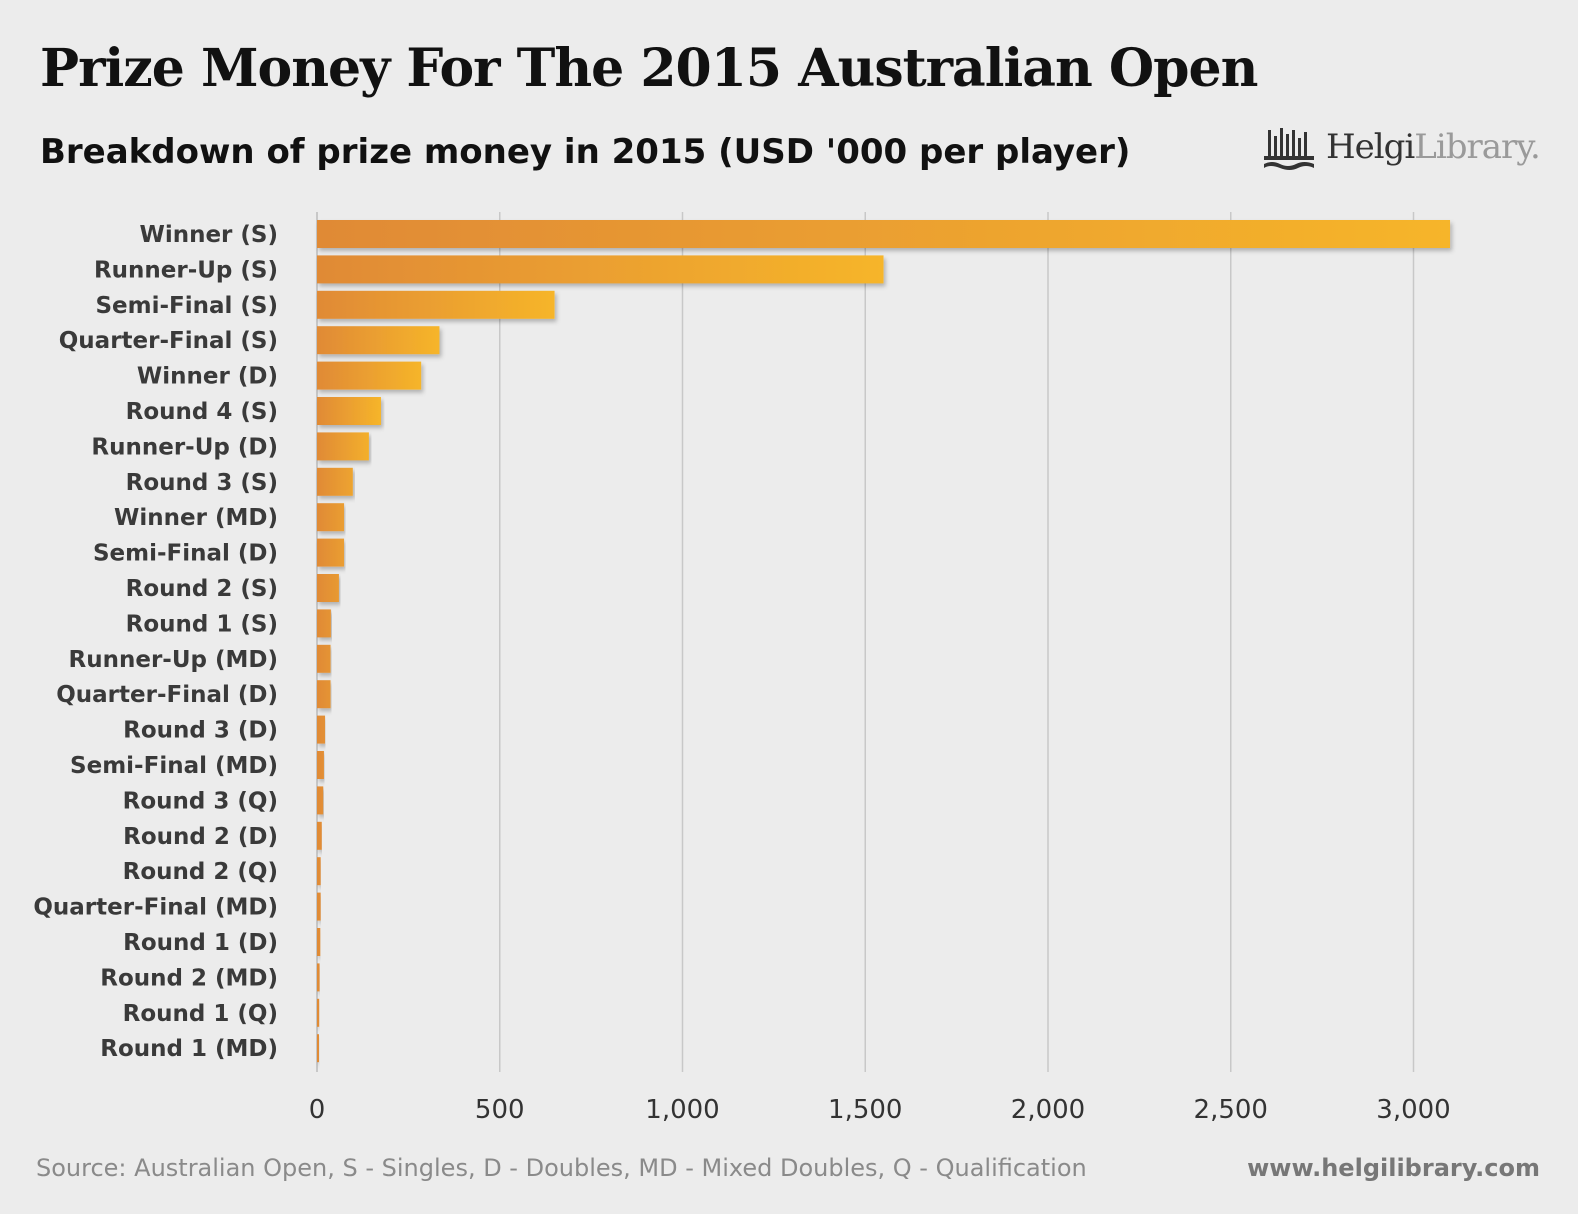  I want to click on x-tick-label: 1,500, so click(865, 1110).